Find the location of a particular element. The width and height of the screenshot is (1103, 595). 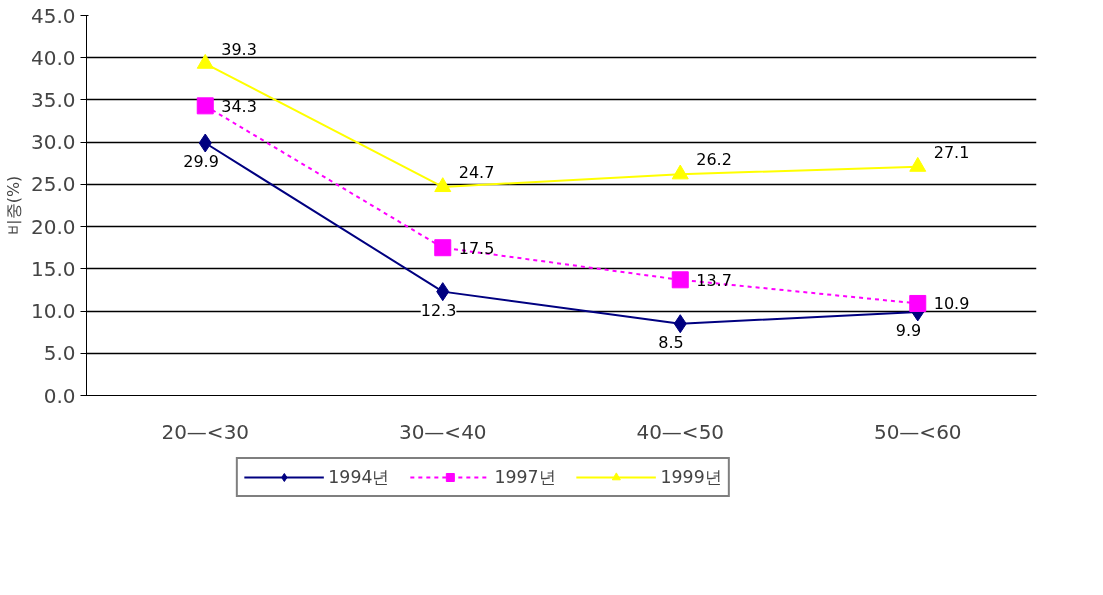

data-label: 9.9 is located at coordinates (908, 330).